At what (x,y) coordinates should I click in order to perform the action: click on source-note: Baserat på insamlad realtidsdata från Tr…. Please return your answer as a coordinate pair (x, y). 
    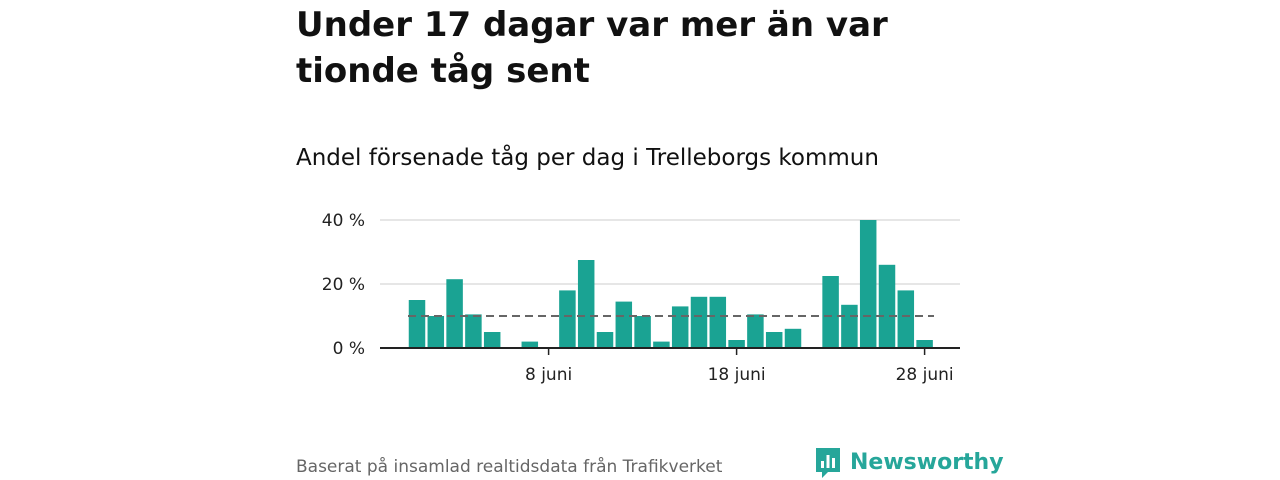
    Looking at the image, I should click on (509, 467).